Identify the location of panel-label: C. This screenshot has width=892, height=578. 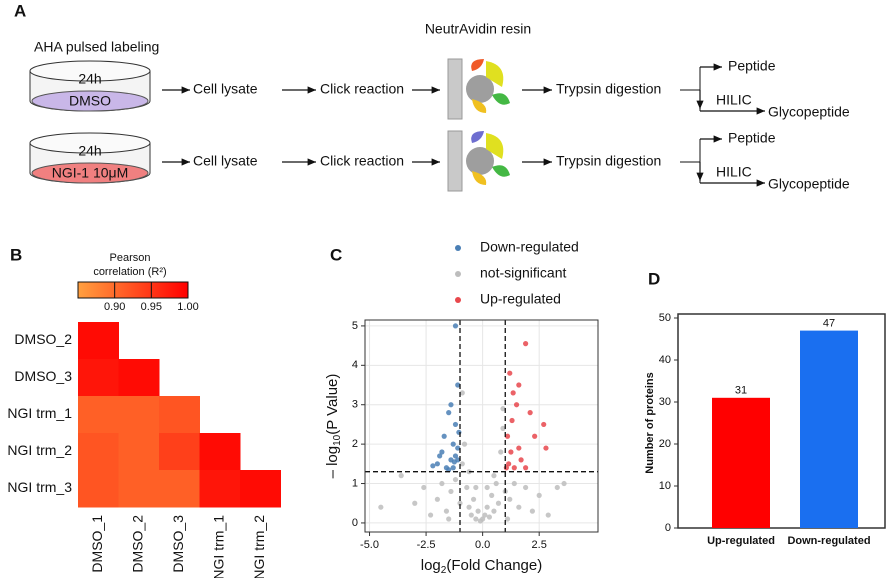
(336, 254).